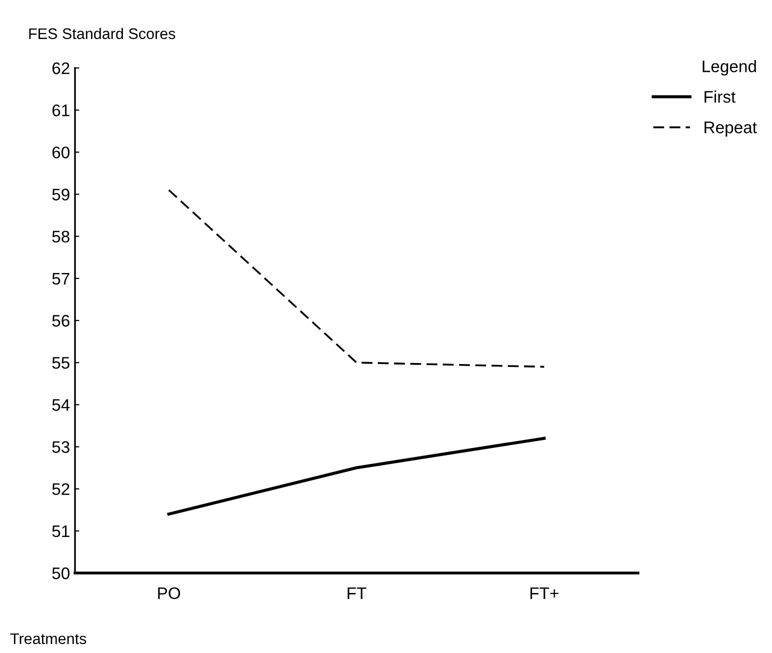 The image size is (772, 653). What do you see at coordinates (720, 96) in the screenshot?
I see `legend-label: First` at bounding box center [720, 96].